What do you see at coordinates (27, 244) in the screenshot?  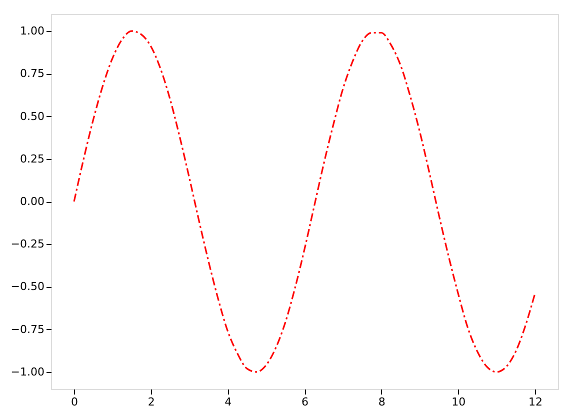 I see `y-tick-label: −0.25` at bounding box center [27, 244].